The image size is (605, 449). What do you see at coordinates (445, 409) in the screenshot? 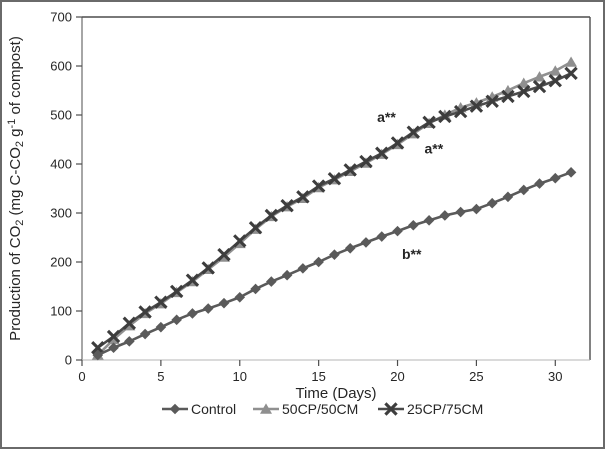
I see `legend-label: 25CP/75CM` at bounding box center [445, 409].